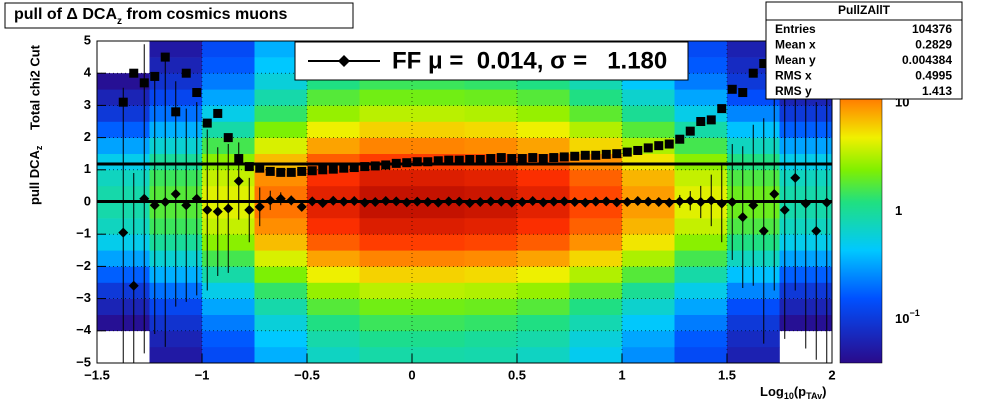 The width and height of the screenshot is (982, 404). What do you see at coordinates (202, 374) in the screenshot?
I see `x-tick-label: −1` at bounding box center [202, 374].